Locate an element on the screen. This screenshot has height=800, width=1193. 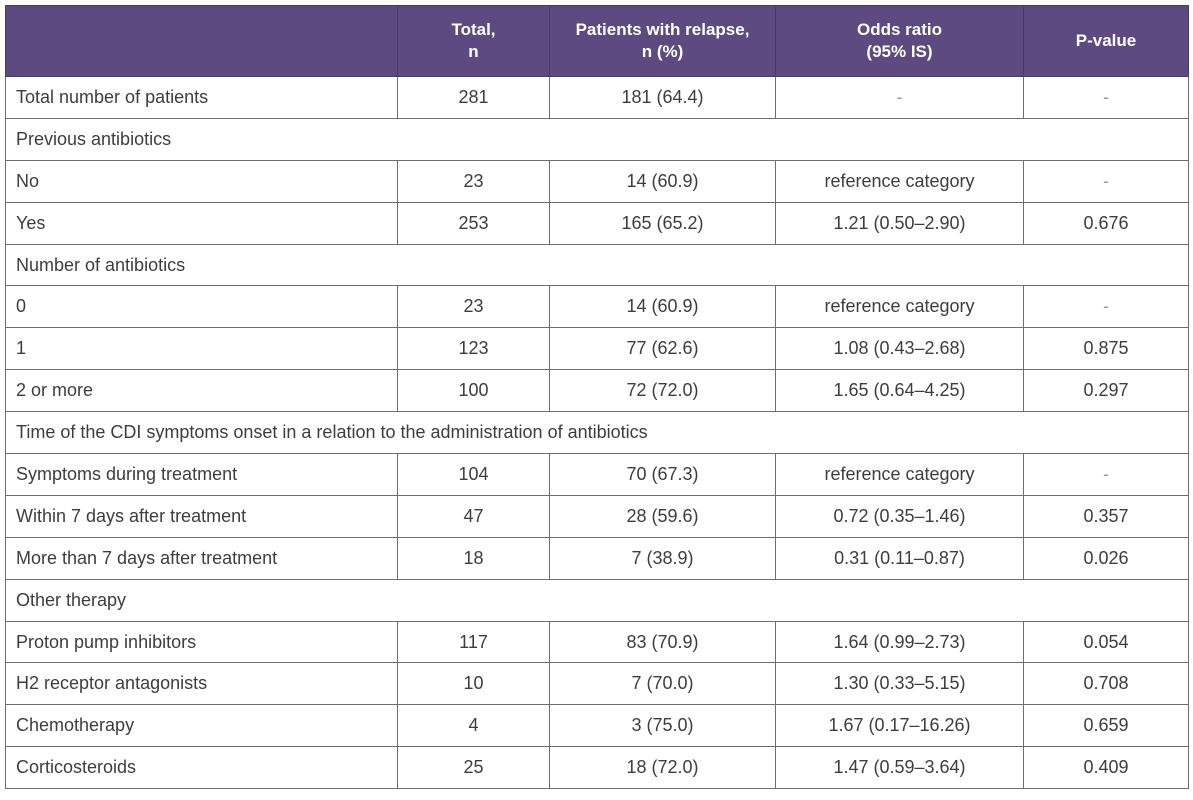
p-value-cell: 0.409 is located at coordinates (1106, 768).